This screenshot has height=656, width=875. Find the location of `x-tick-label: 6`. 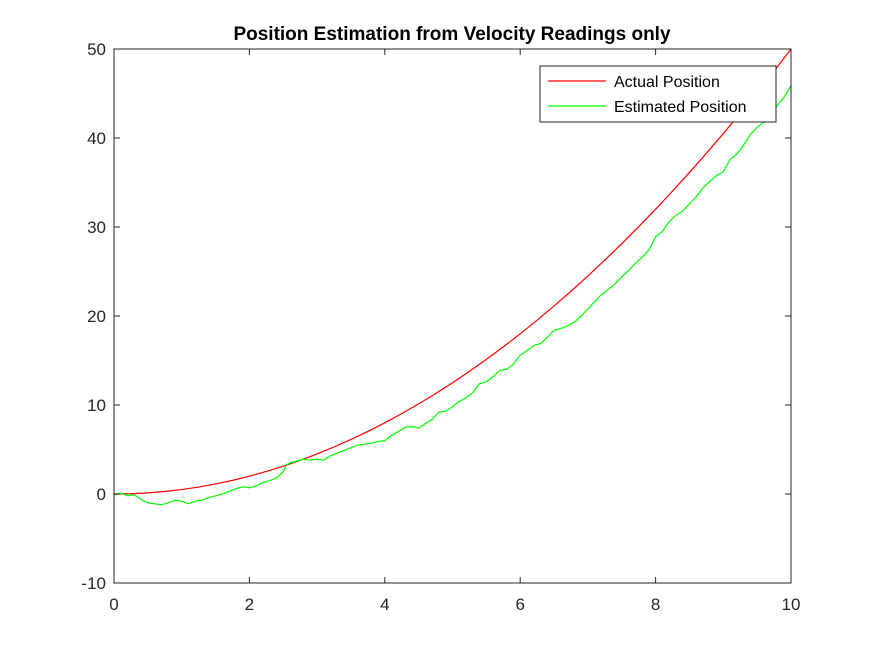

x-tick-label: 6 is located at coordinates (519, 604).